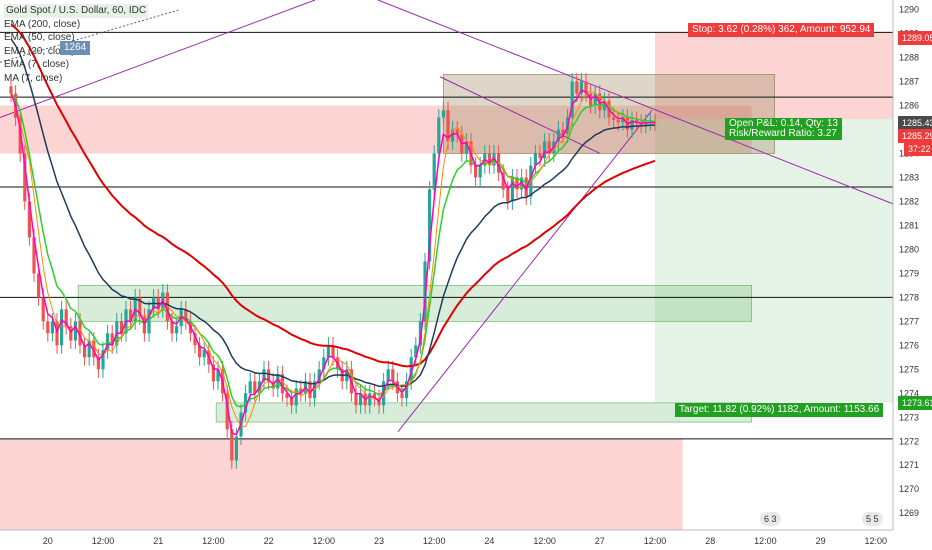  I want to click on stop-label: Stop: 3.62 (0.28%) 362, Amount: 952.94, so click(781, 30).